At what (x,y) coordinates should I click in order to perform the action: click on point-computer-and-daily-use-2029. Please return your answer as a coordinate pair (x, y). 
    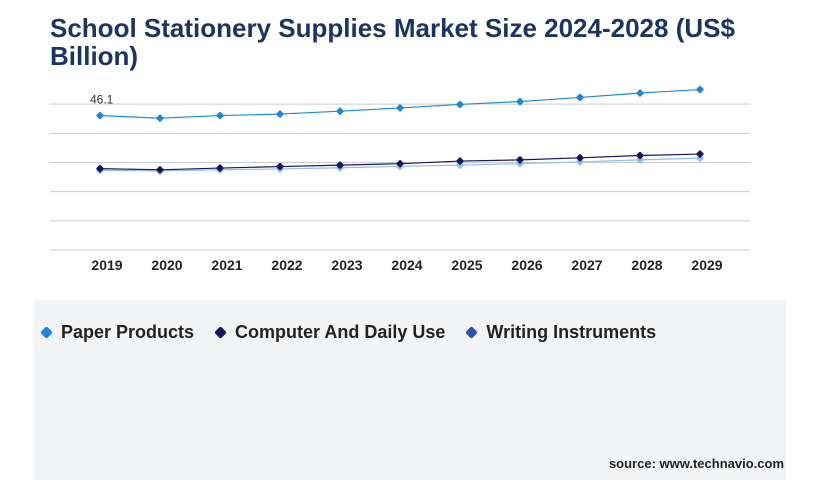
    Looking at the image, I should click on (700, 154).